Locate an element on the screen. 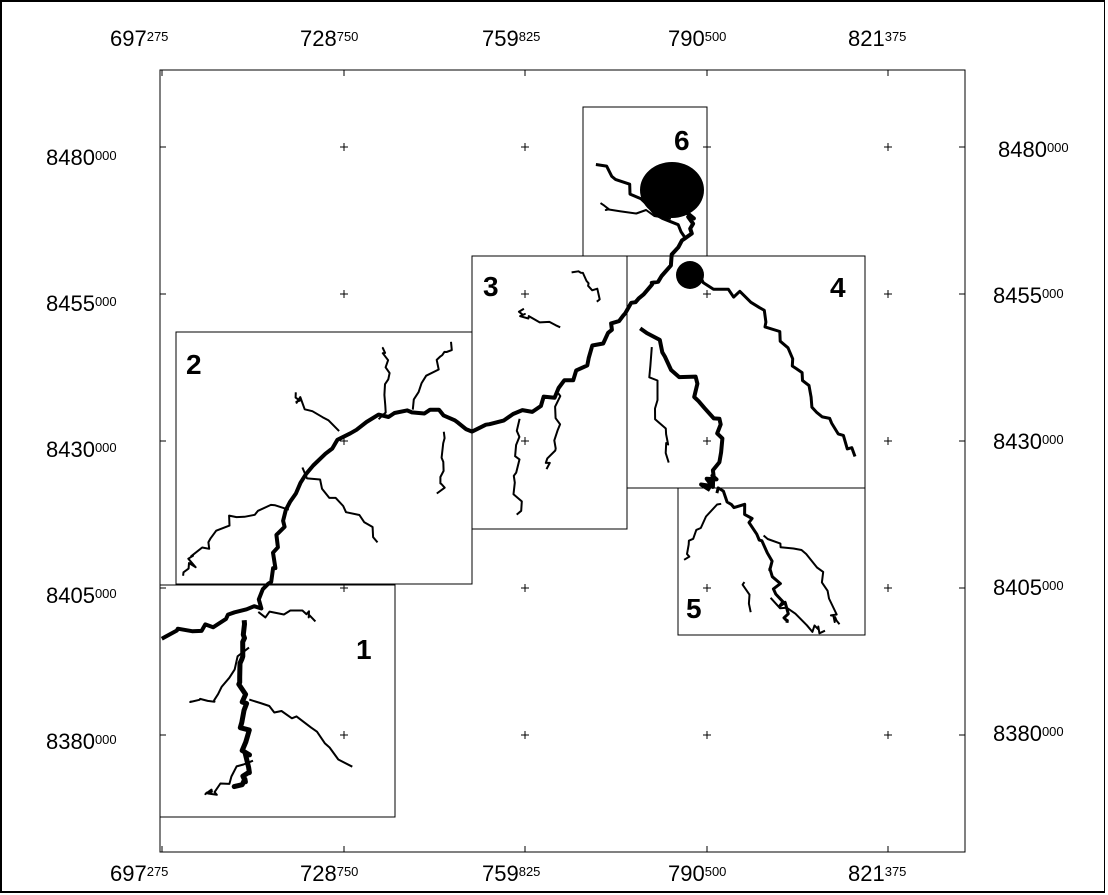 The height and width of the screenshot is (895, 1108). x-label-bottom-2: 728750 is located at coordinates (329, 873).